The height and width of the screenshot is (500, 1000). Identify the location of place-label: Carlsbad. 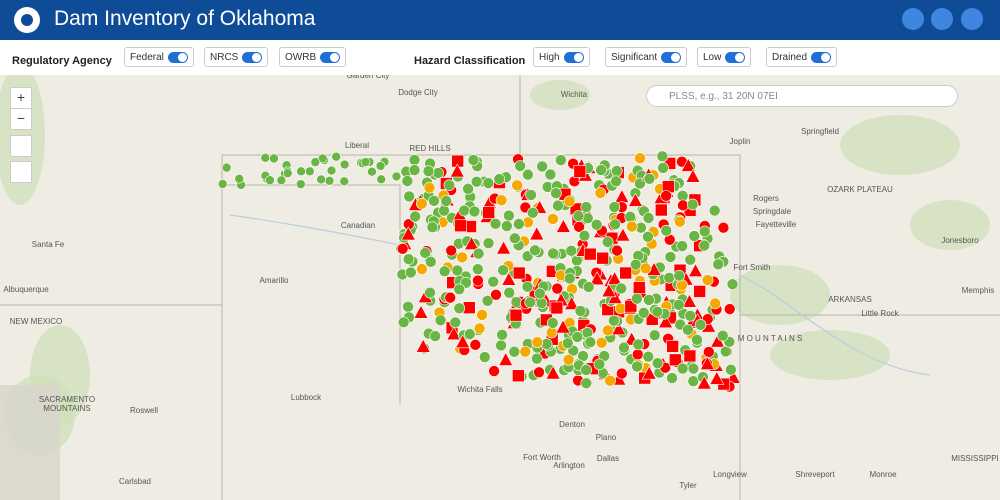
(135, 481).